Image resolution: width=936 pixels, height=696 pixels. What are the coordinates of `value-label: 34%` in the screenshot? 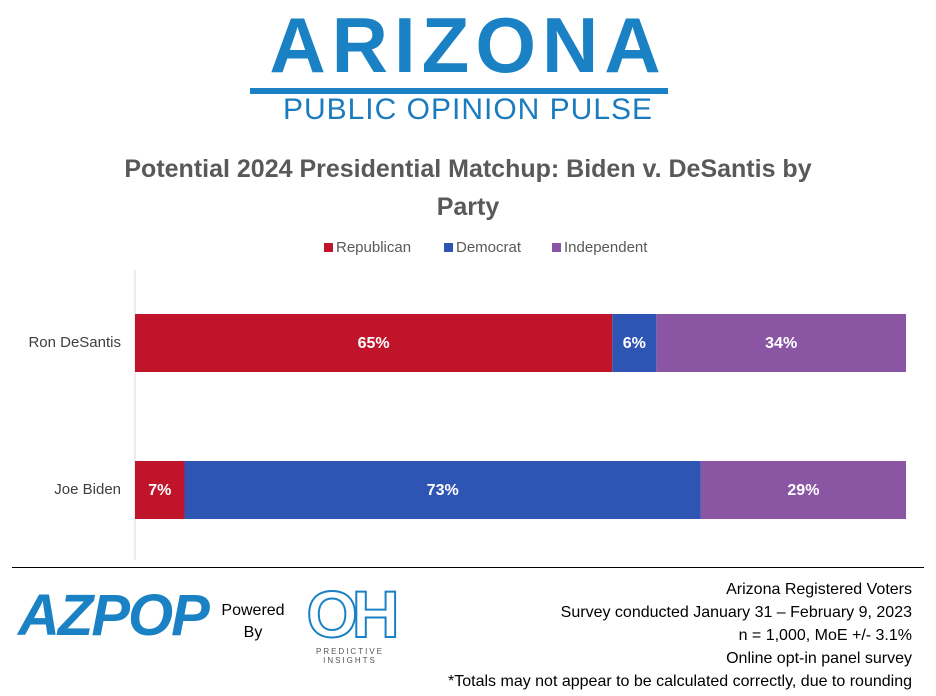 It's located at (781, 343).